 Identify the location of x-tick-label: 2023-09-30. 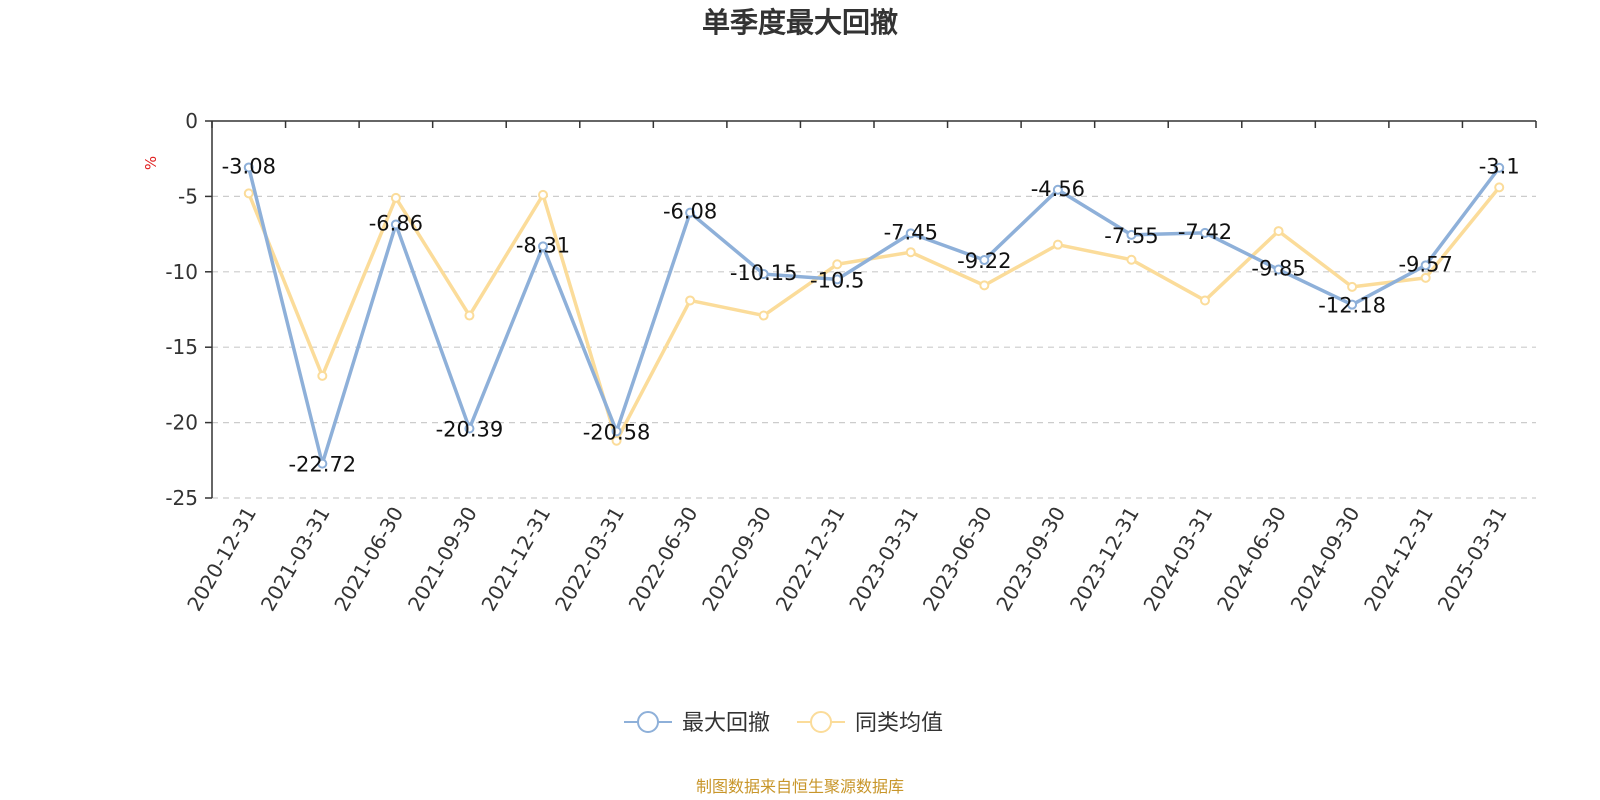
(1030, 559).